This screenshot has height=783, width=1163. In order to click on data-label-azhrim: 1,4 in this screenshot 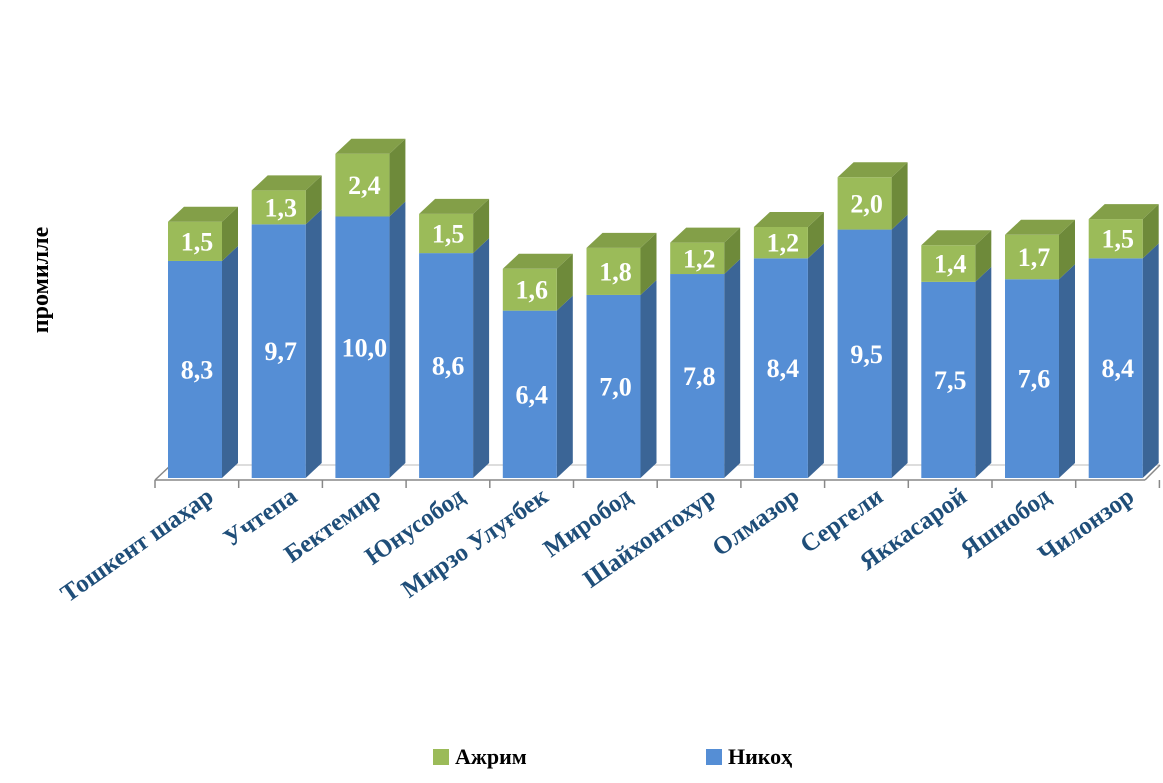, I will do `click(950, 264)`.